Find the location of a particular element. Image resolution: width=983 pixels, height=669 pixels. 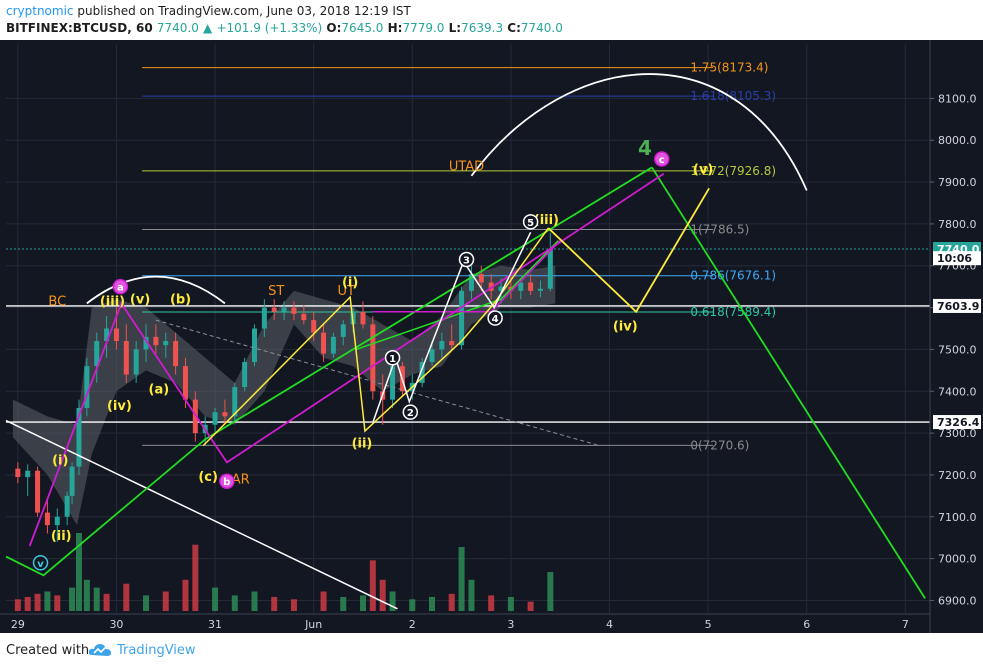

time-tick-label: 2 is located at coordinates (412, 624).